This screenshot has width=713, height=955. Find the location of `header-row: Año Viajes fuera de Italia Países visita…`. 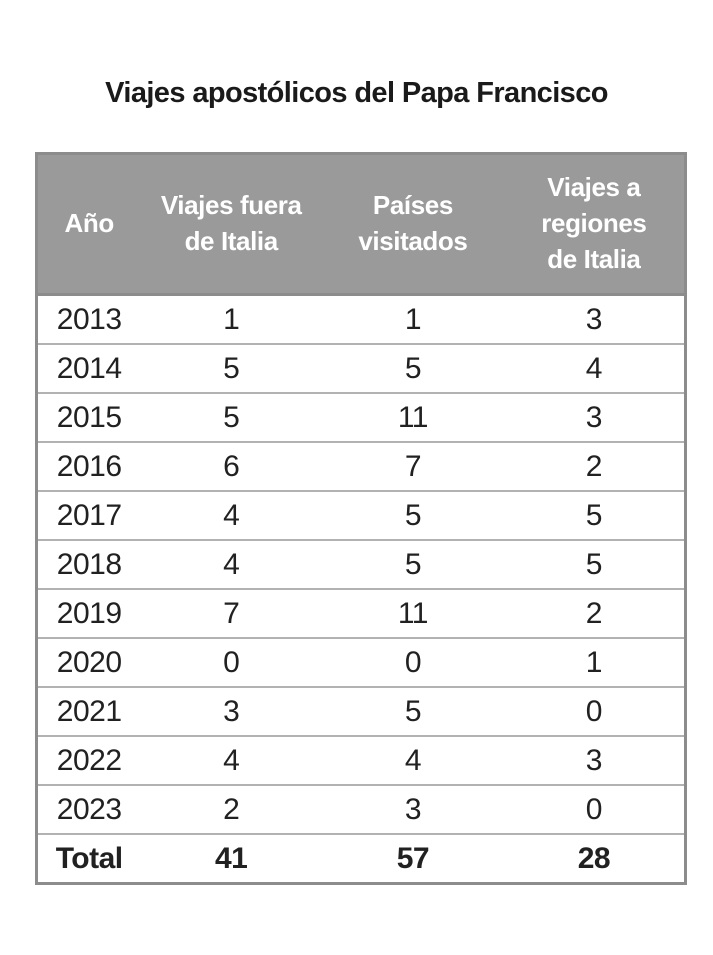

header-row: Año Viajes fuera de Italia Países visita… is located at coordinates (361, 224).